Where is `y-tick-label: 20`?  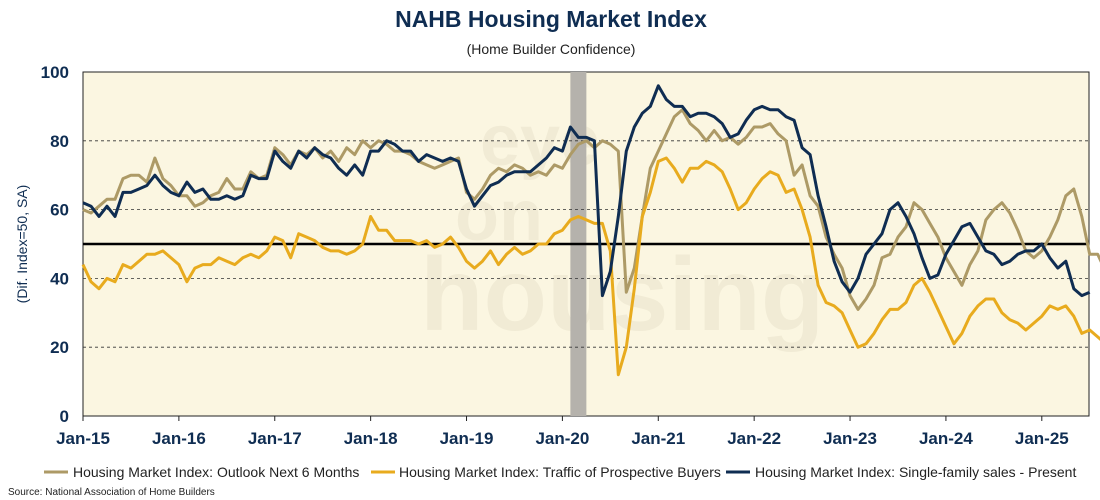
y-tick-label: 20 is located at coordinates (59, 347).